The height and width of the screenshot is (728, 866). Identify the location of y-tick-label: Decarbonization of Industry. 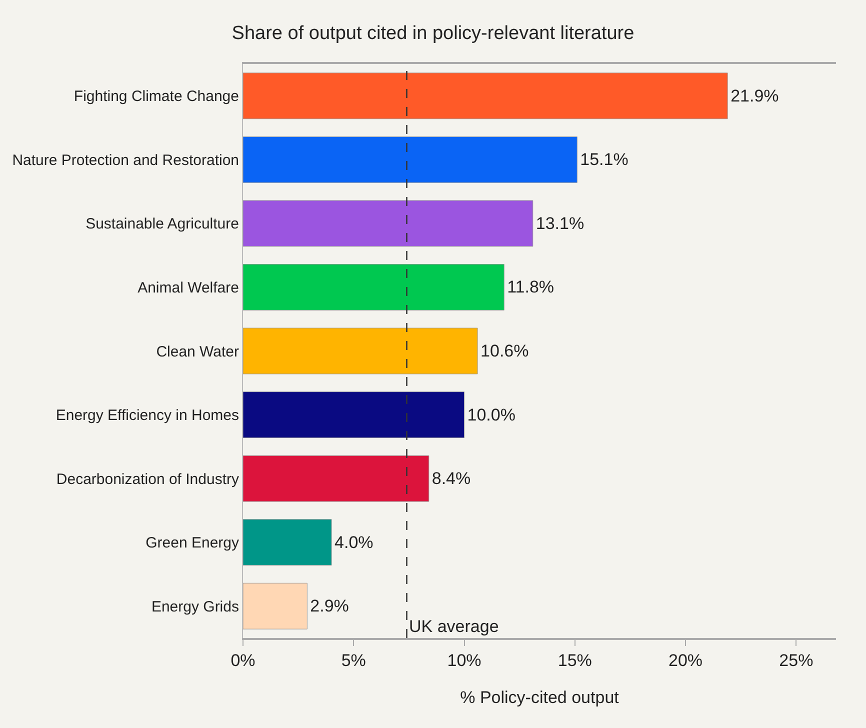
(148, 479).